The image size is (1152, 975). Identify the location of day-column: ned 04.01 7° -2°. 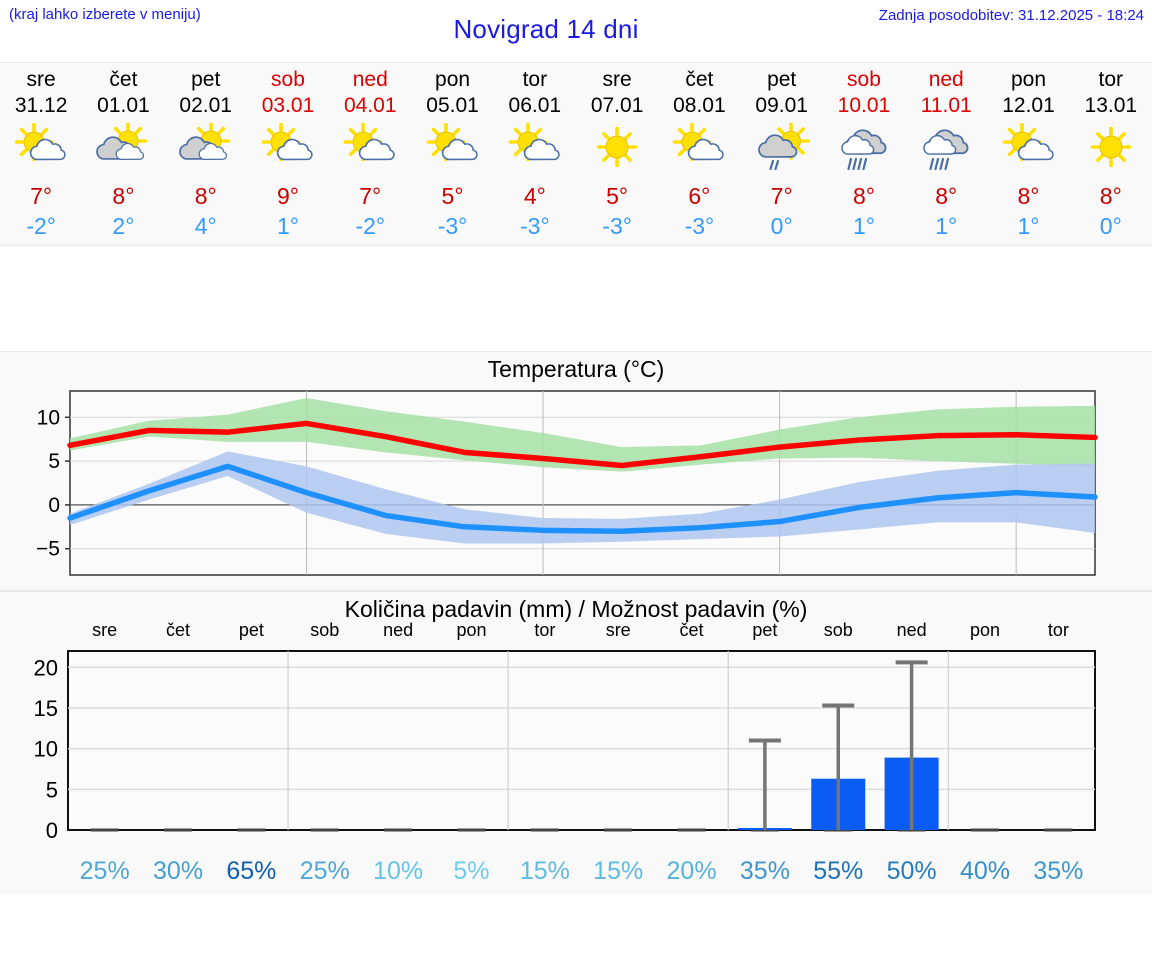
(370, 154).